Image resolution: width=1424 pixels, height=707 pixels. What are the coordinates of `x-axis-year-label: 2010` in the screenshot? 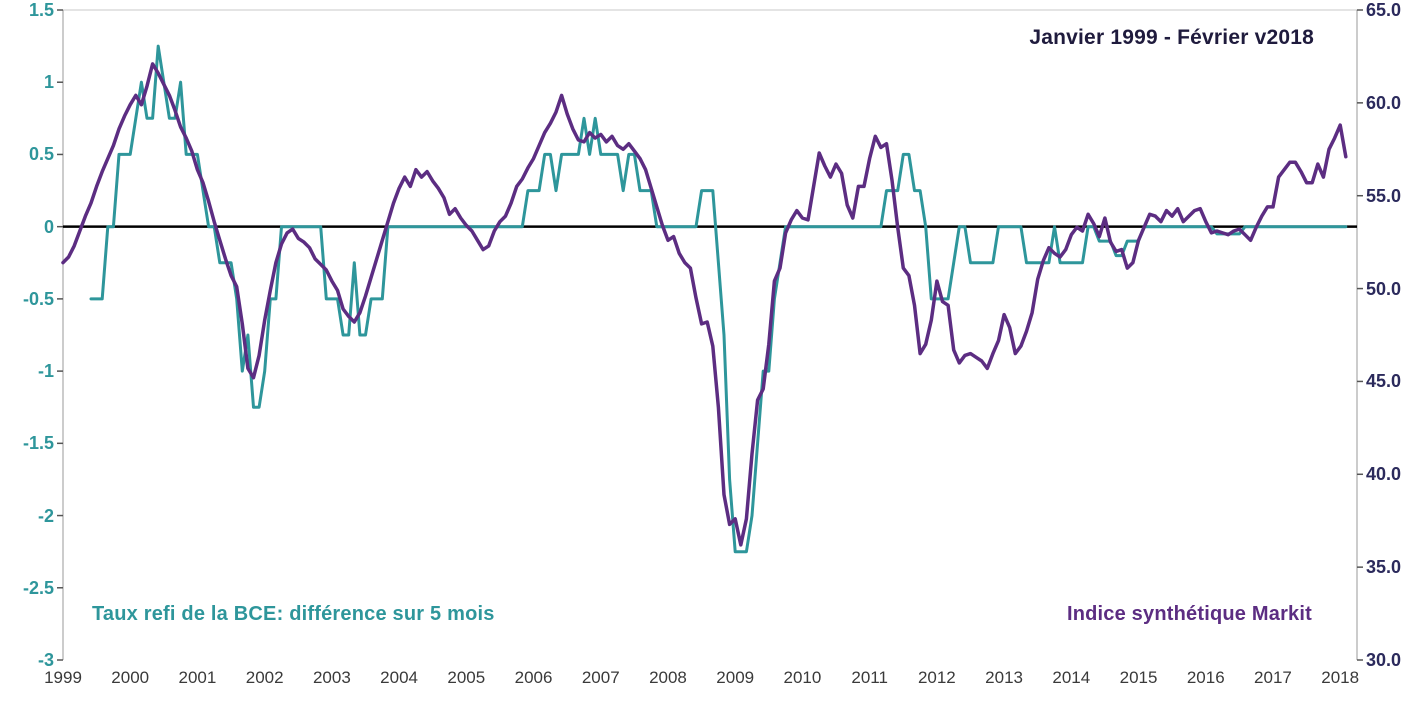 It's located at (802, 677).